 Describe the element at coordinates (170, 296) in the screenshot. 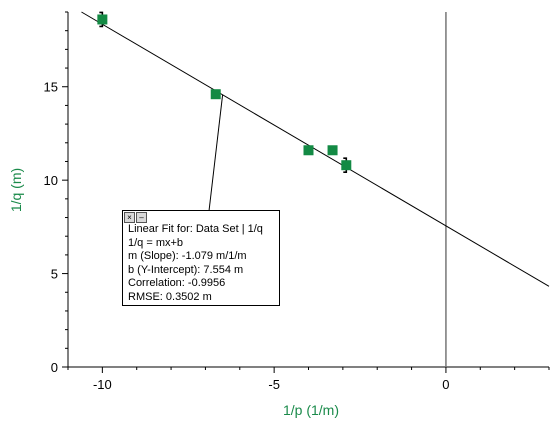

I see `fit-rmse: RMSE: 0.3502 m` at that location.